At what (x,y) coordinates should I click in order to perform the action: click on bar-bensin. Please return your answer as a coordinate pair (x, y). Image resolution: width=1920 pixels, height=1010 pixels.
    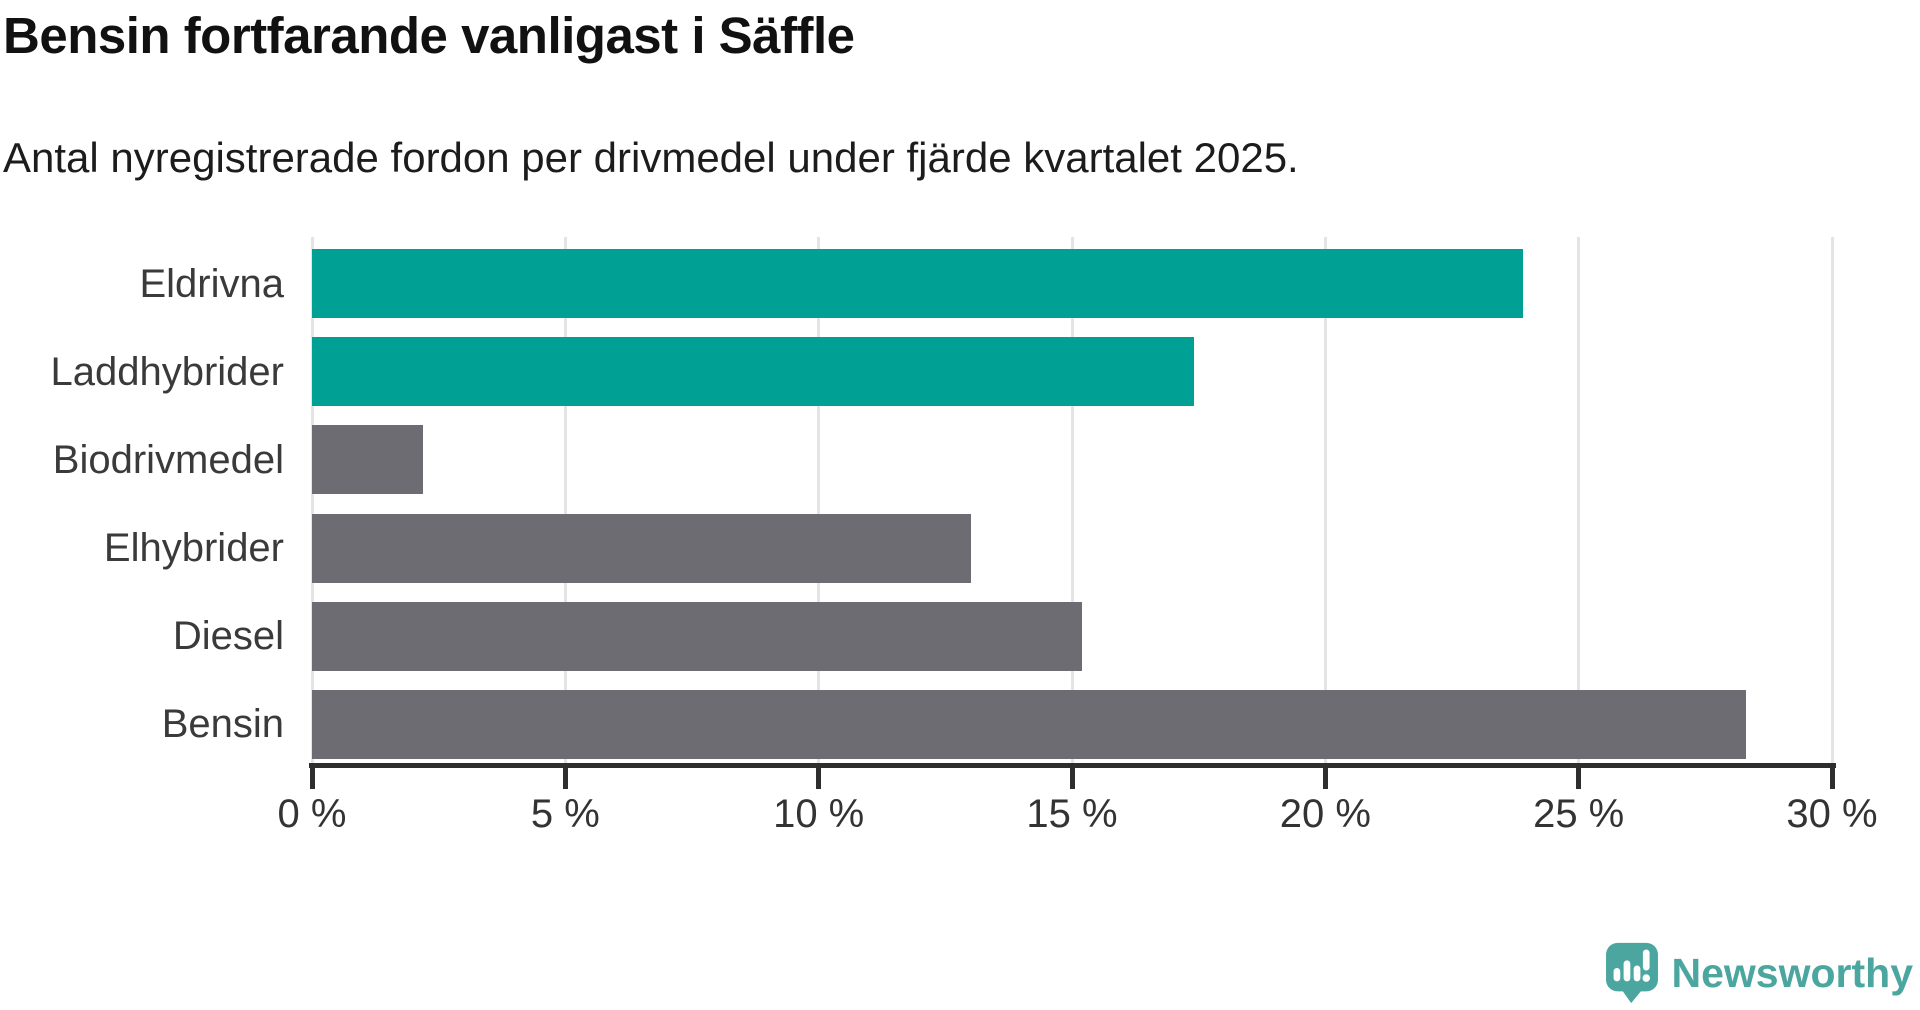
    Looking at the image, I should click on (1029, 724).